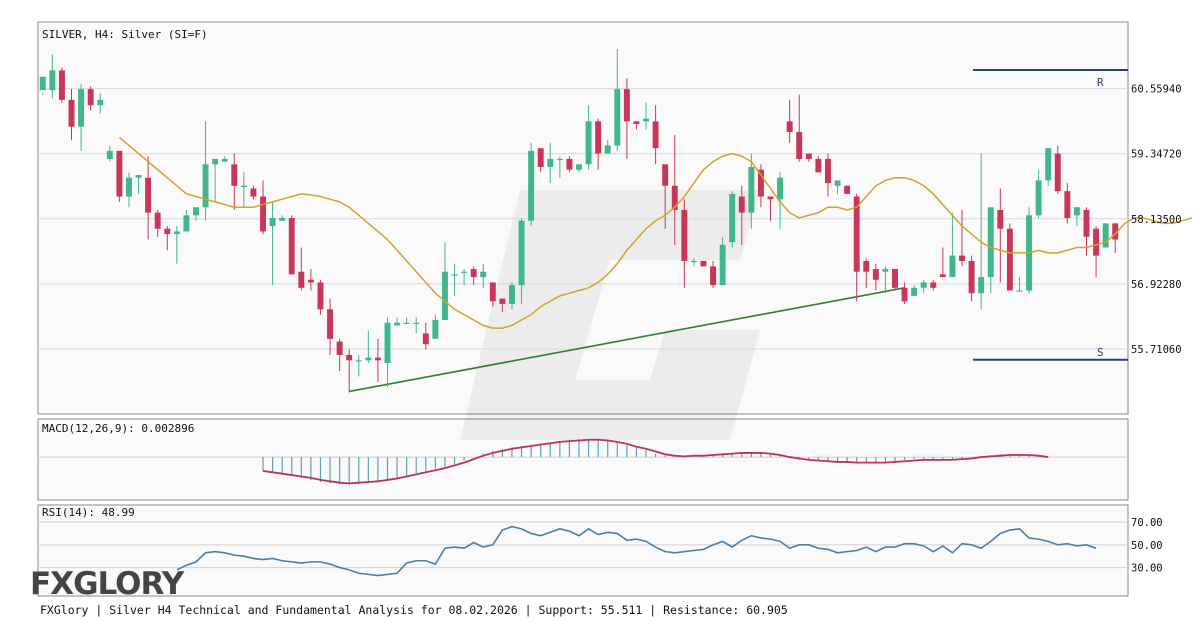 Image resolution: width=1200 pixels, height=630 pixels. Describe the element at coordinates (1147, 569) in the screenshot. I see `rsi-level-label: 30.00` at that location.